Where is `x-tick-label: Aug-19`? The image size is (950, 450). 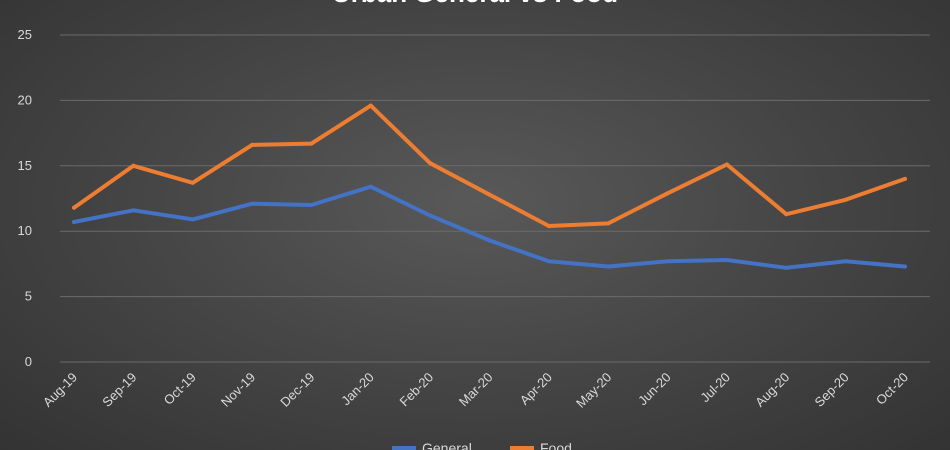
x-tick-label: Aug-19 is located at coordinates (60, 390).